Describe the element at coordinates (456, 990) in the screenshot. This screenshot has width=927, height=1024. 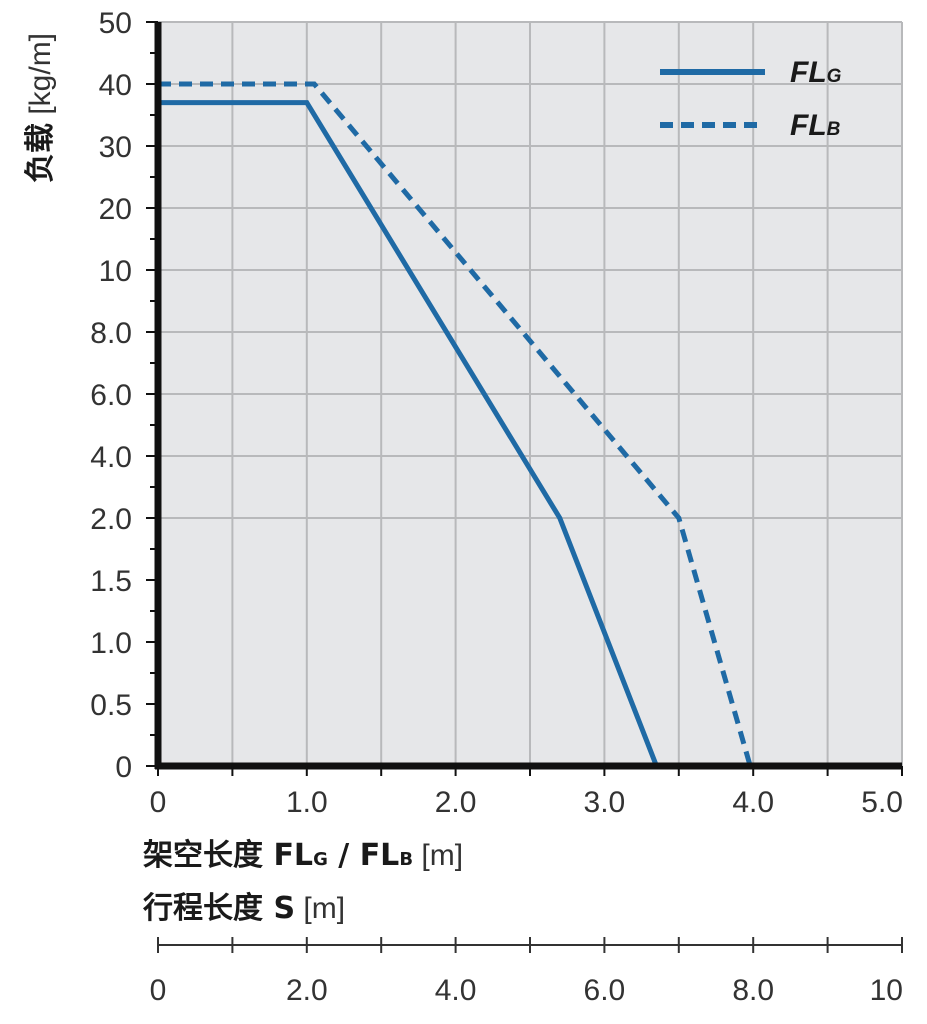
I see `x2-tick-label: 4.0` at that location.